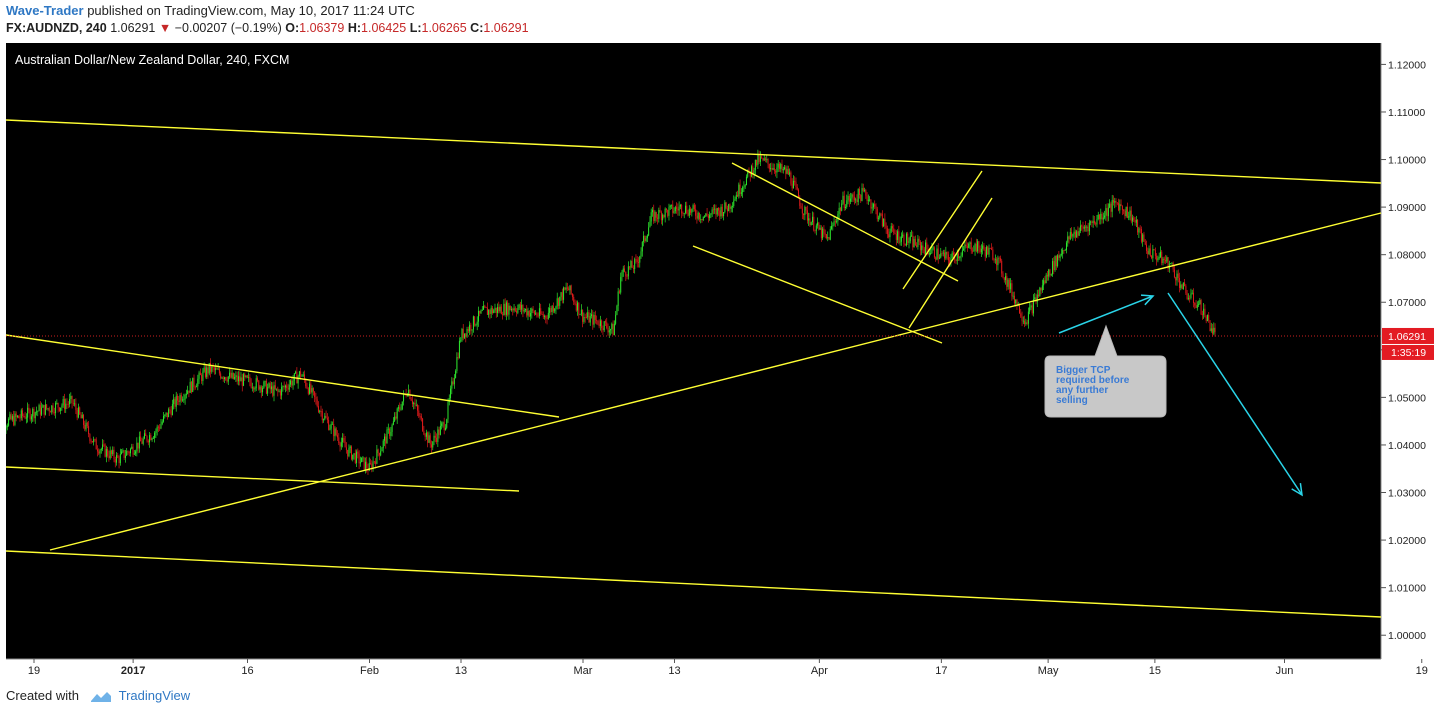  I want to click on price-axis, so click(1407, 361).